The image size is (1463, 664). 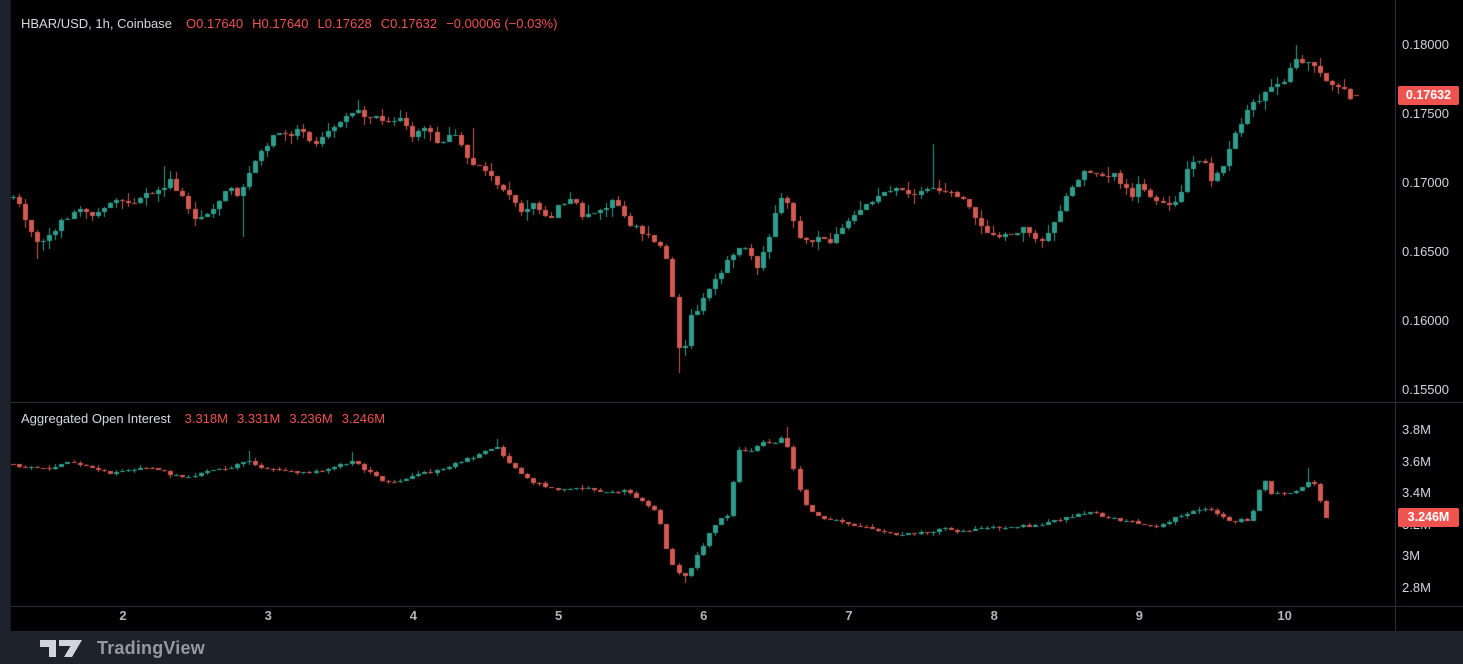 What do you see at coordinates (61, 648) in the screenshot?
I see `tradingview-logo-icon` at bounding box center [61, 648].